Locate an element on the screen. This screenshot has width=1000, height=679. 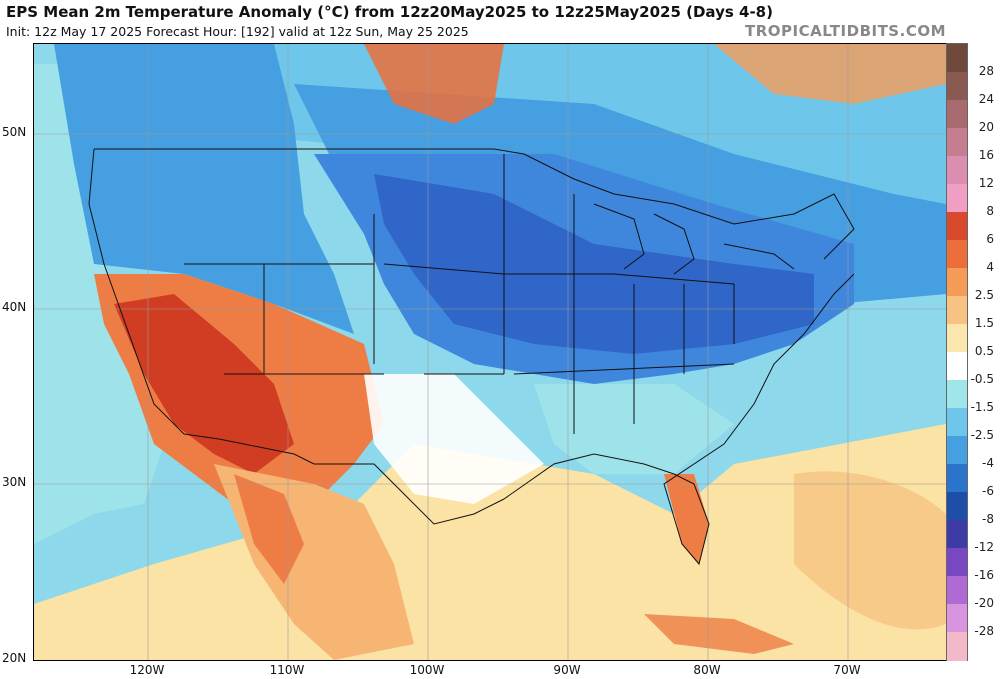
labrador-warm-patch is located at coordinates (830, 74).